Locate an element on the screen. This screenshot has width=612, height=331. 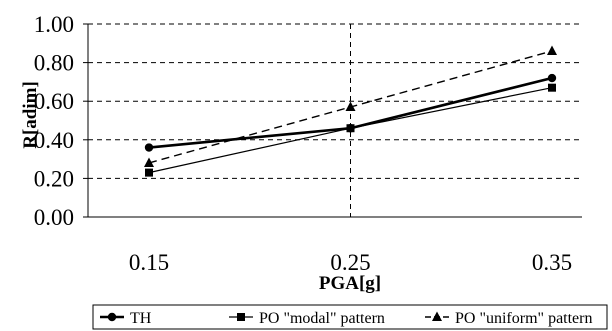
y-tick-label: 0.60 is located at coordinates (54, 101).